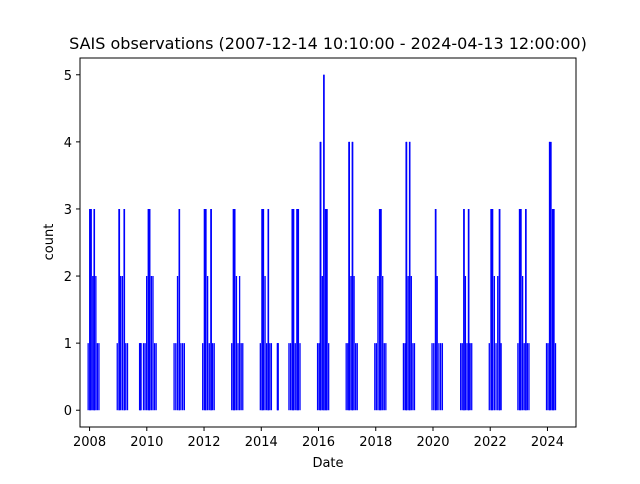 This screenshot has height=484, width=640. Describe the element at coordinates (68, 277) in the screenshot. I see `y-tick-label: 2` at that location.